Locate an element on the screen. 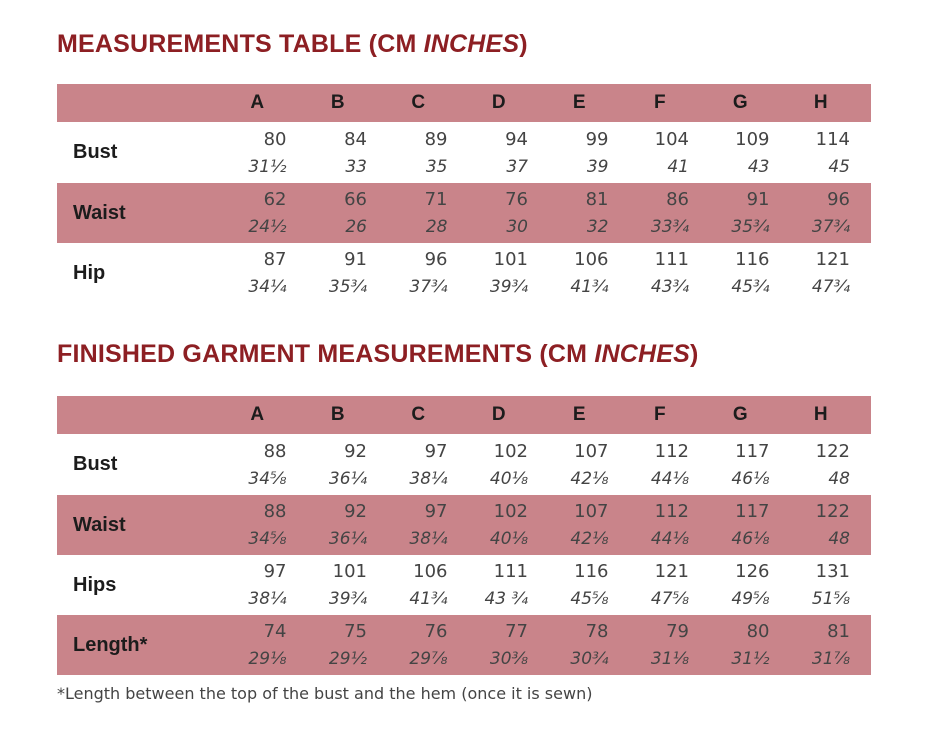  inch-value: 34⅝ is located at coordinates (267, 539).